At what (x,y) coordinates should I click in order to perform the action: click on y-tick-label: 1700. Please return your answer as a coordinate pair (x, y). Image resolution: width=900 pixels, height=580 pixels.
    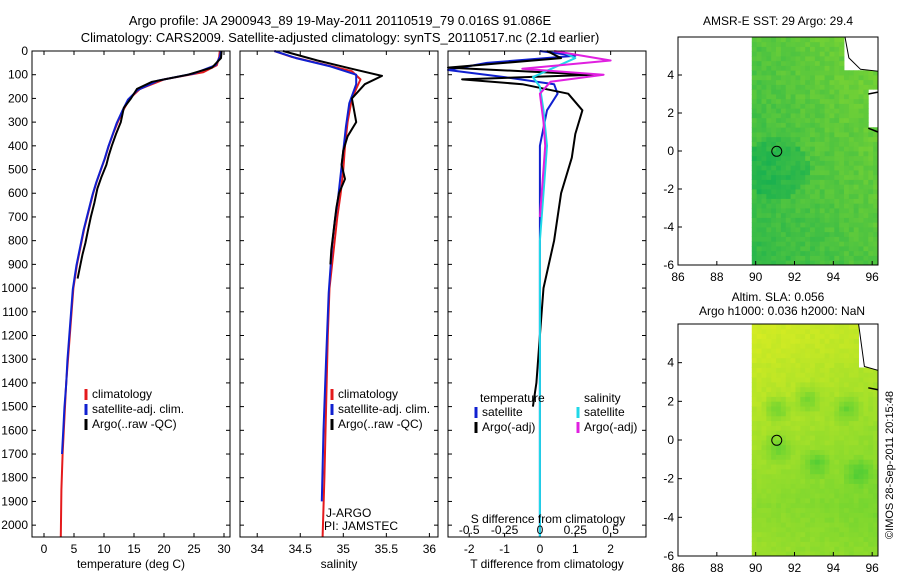
    Looking at the image, I should click on (14, 454).